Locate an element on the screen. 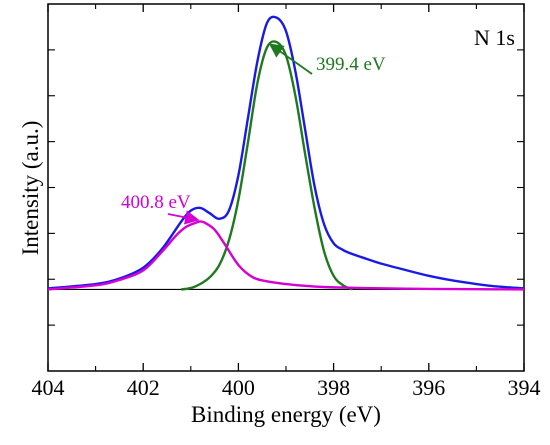 The width and height of the screenshot is (550, 445). annotation-400-8-label: 400.8 eV is located at coordinates (156, 202).